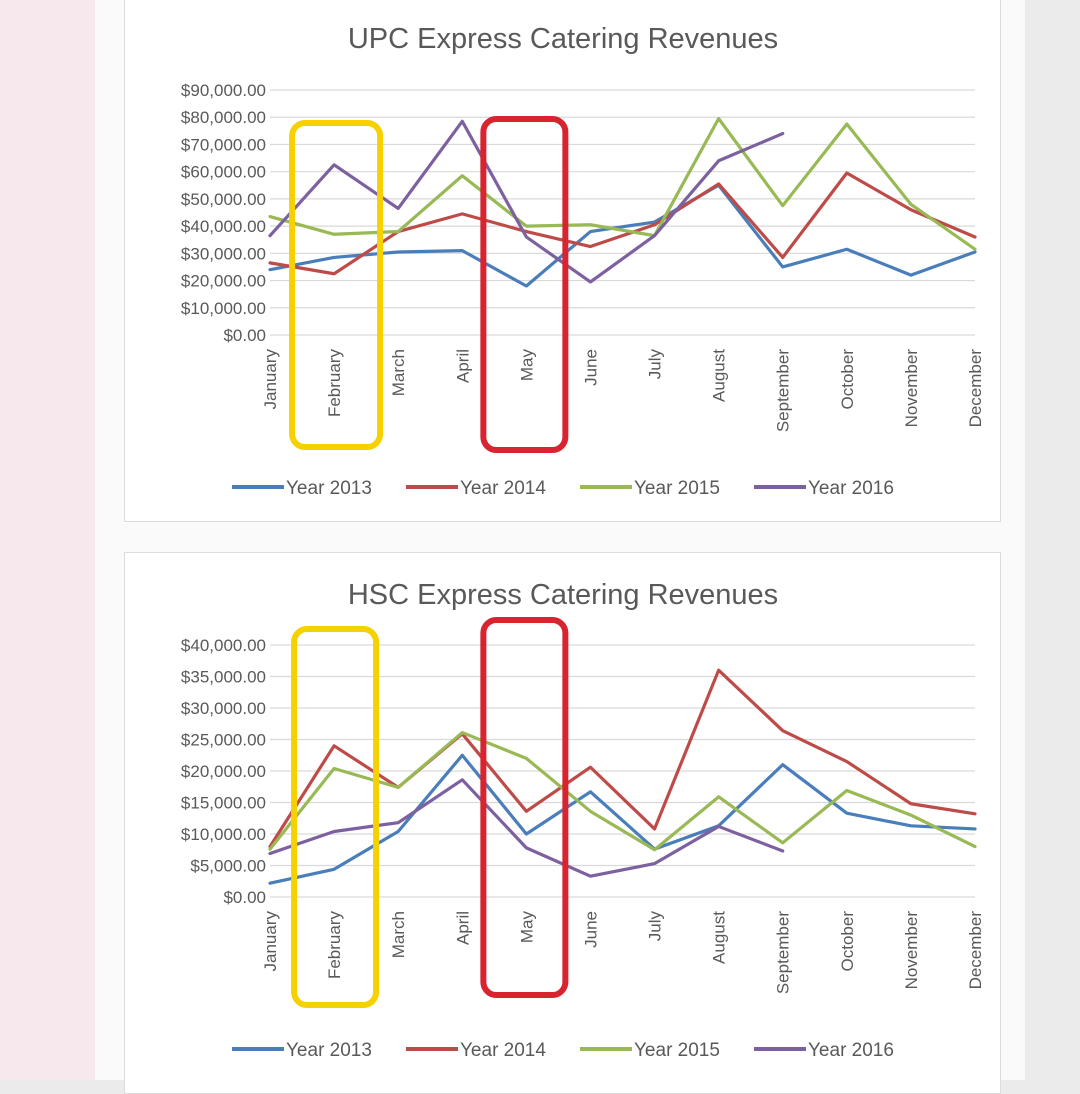 The width and height of the screenshot is (1080, 1094). I want to click on y-tick-label: $15,000.00, so click(223, 803).